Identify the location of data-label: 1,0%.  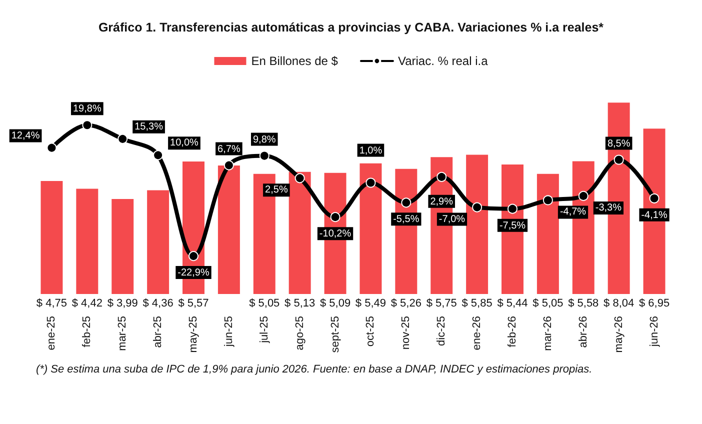
(370, 150).